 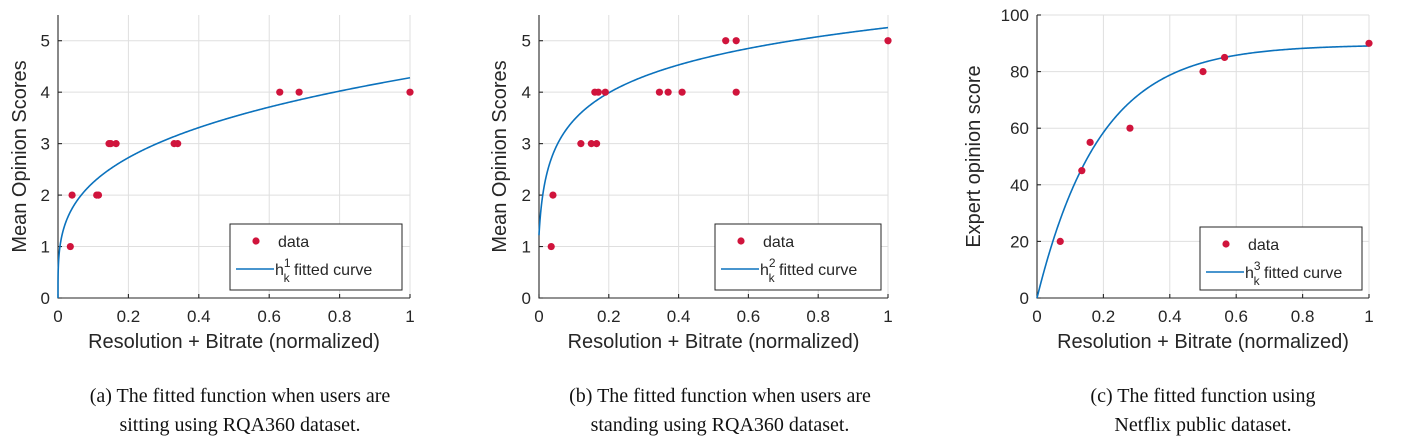 What do you see at coordinates (287, 263) in the screenshot?
I see `legend-curve-superscript: 1` at bounding box center [287, 263].